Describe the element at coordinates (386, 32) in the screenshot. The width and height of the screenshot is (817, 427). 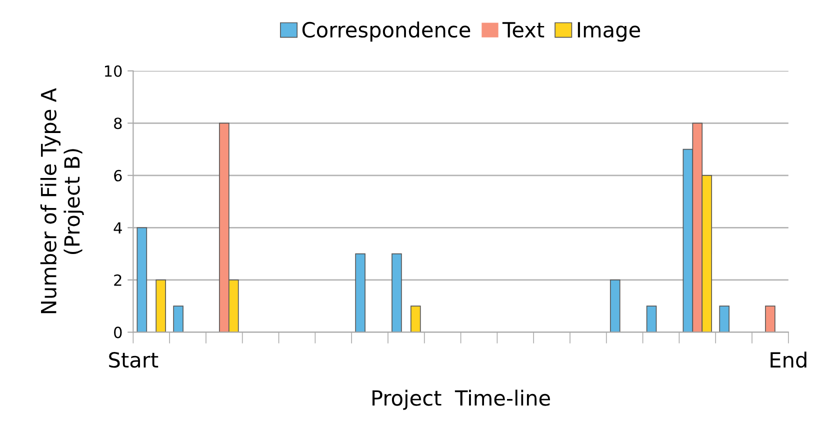
I see `legend-label: Correspondence` at that location.